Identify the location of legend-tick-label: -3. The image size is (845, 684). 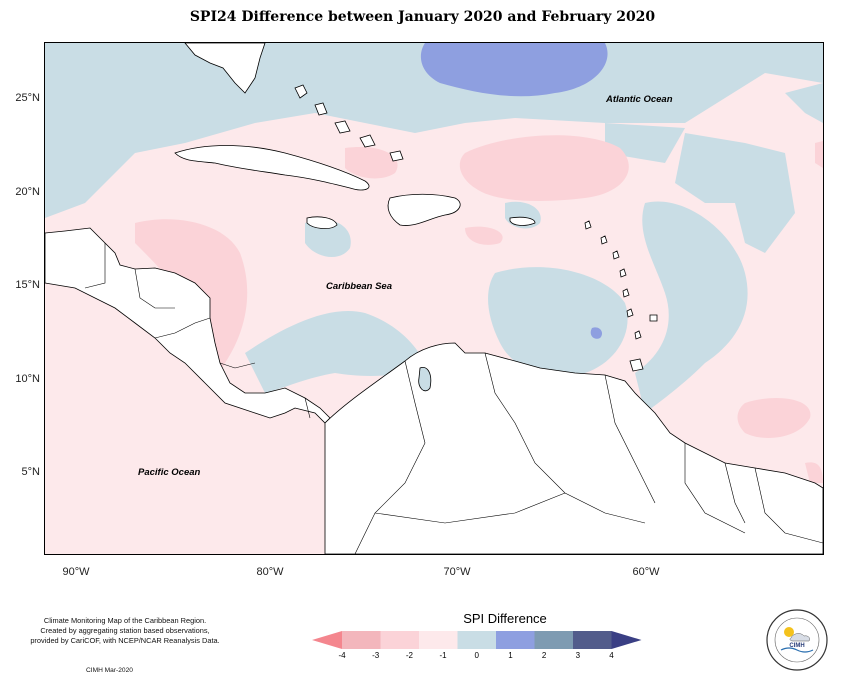
(376, 655).